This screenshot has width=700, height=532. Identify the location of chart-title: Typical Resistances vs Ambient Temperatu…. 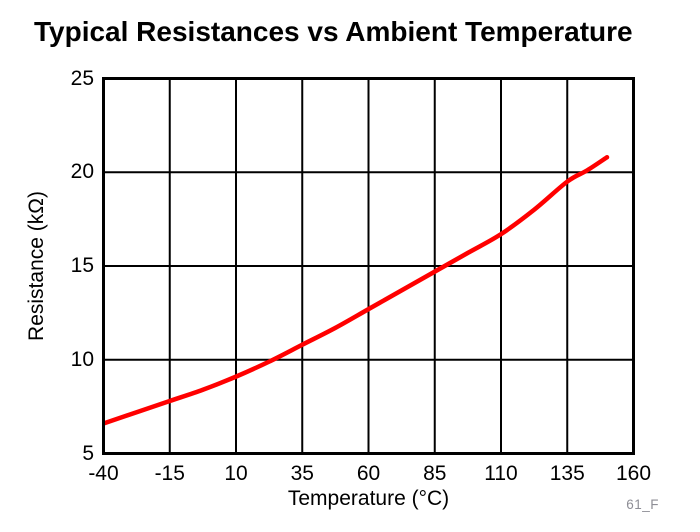
(333, 31).